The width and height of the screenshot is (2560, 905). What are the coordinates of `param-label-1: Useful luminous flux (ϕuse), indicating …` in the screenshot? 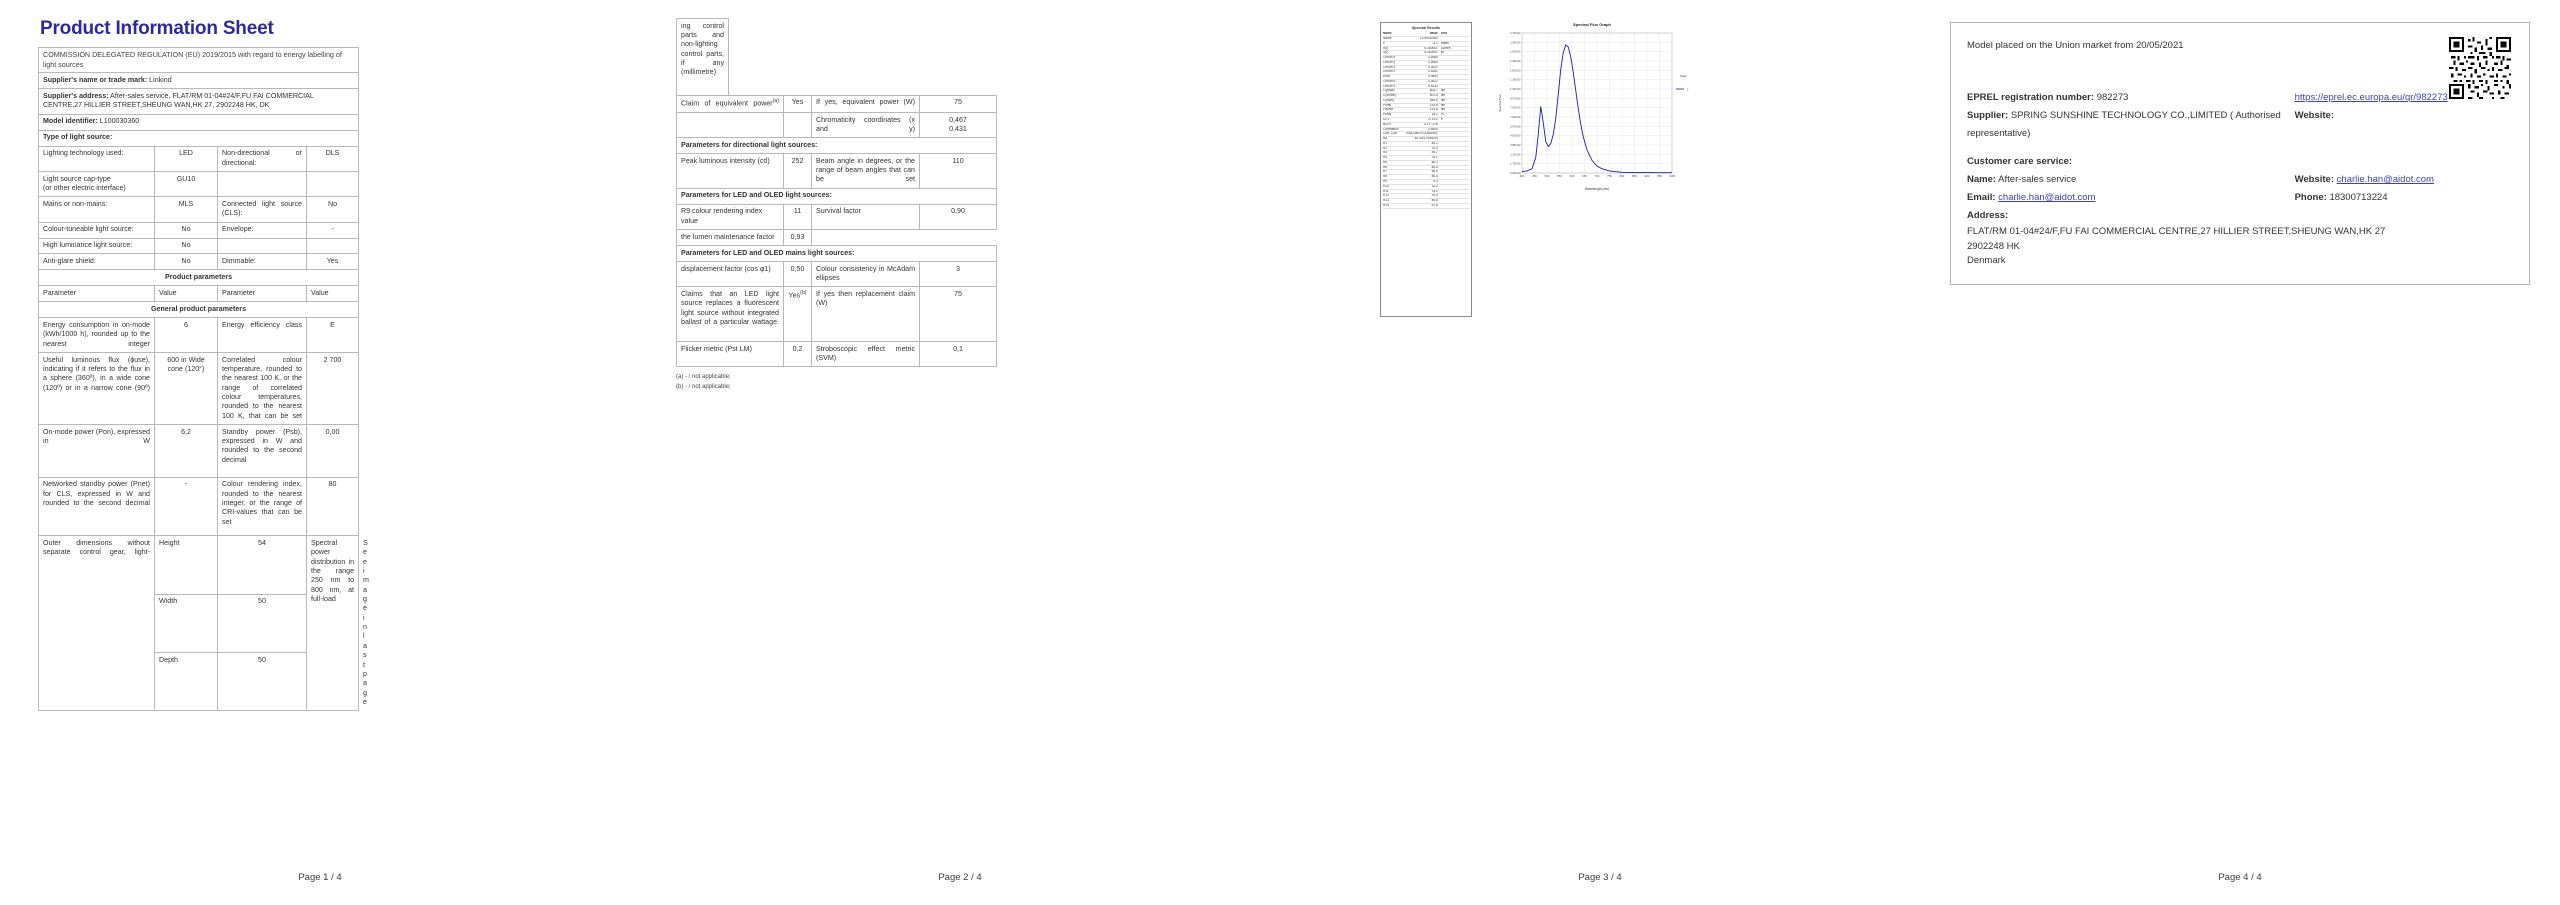 It's located at (96, 388).